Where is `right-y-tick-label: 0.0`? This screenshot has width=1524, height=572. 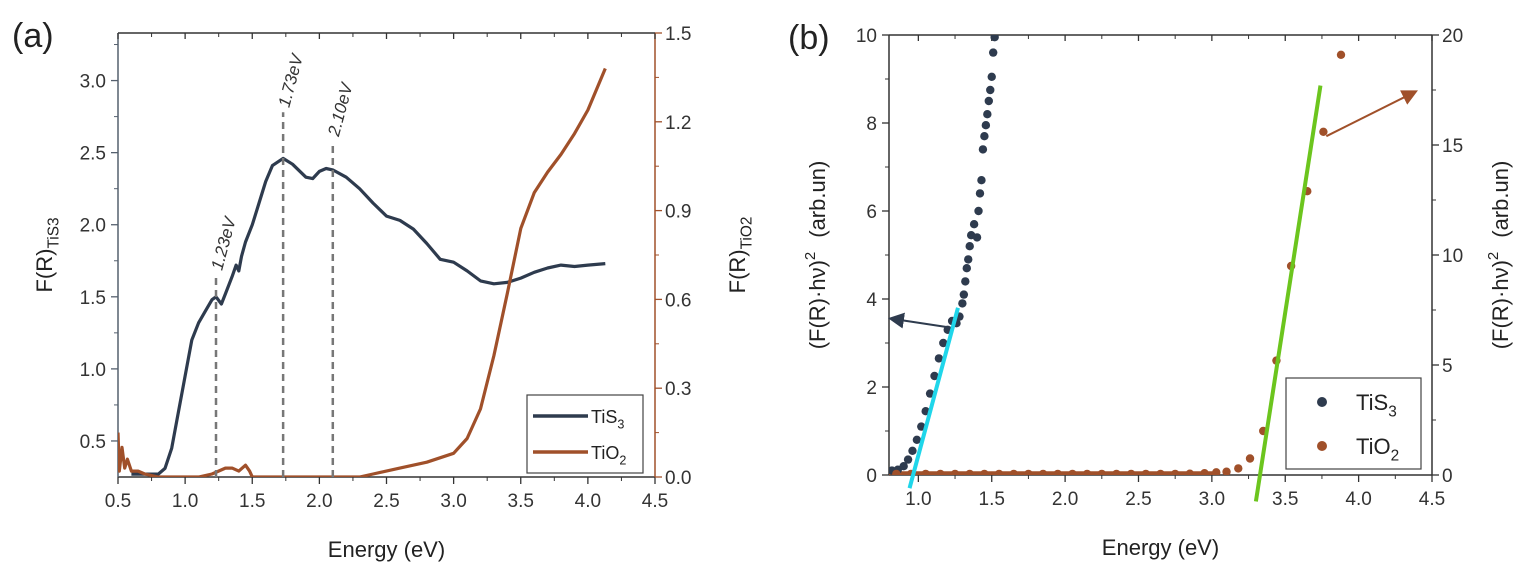 right-y-tick-label: 0.0 is located at coordinates (678, 478).